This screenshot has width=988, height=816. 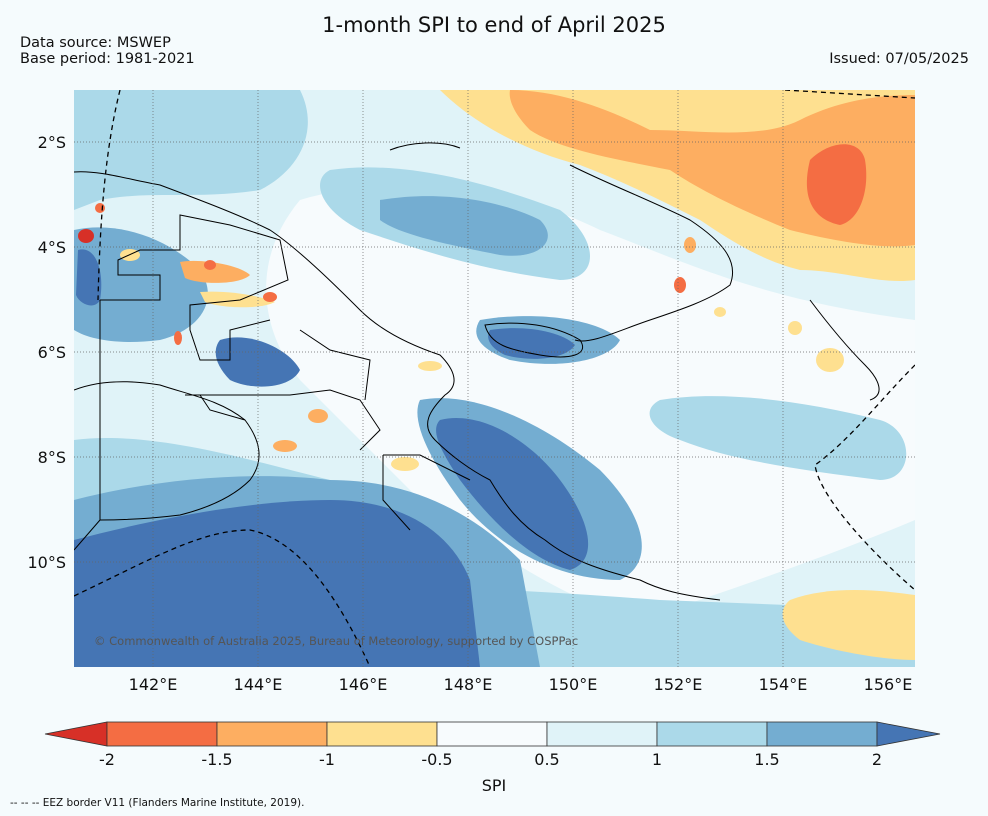 What do you see at coordinates (52, 352) in the screenshot?
I see `lat-label: 6°S` at bounding box center [52, 352].